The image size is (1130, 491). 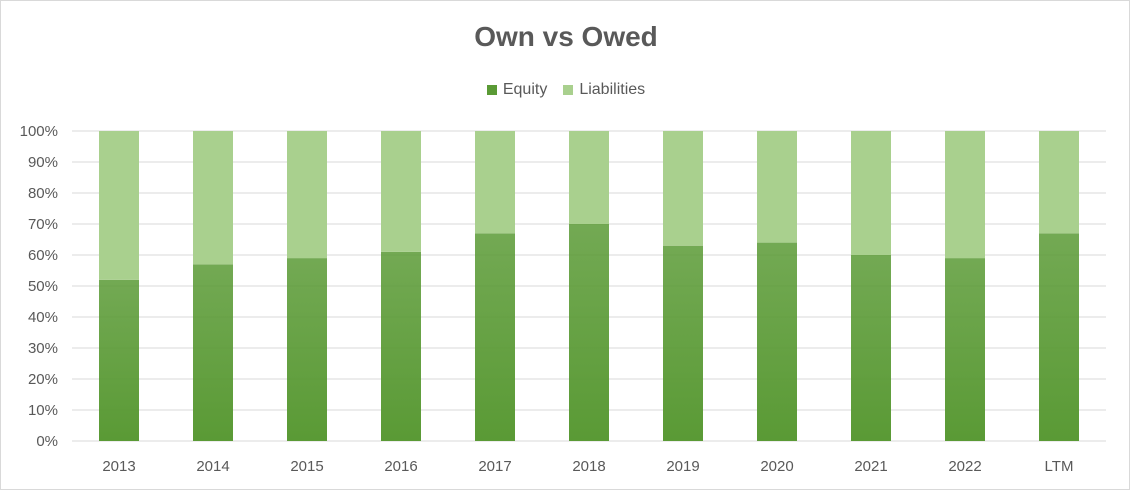 I want to click on bar-equity-2019, so click(x=683, y=343).